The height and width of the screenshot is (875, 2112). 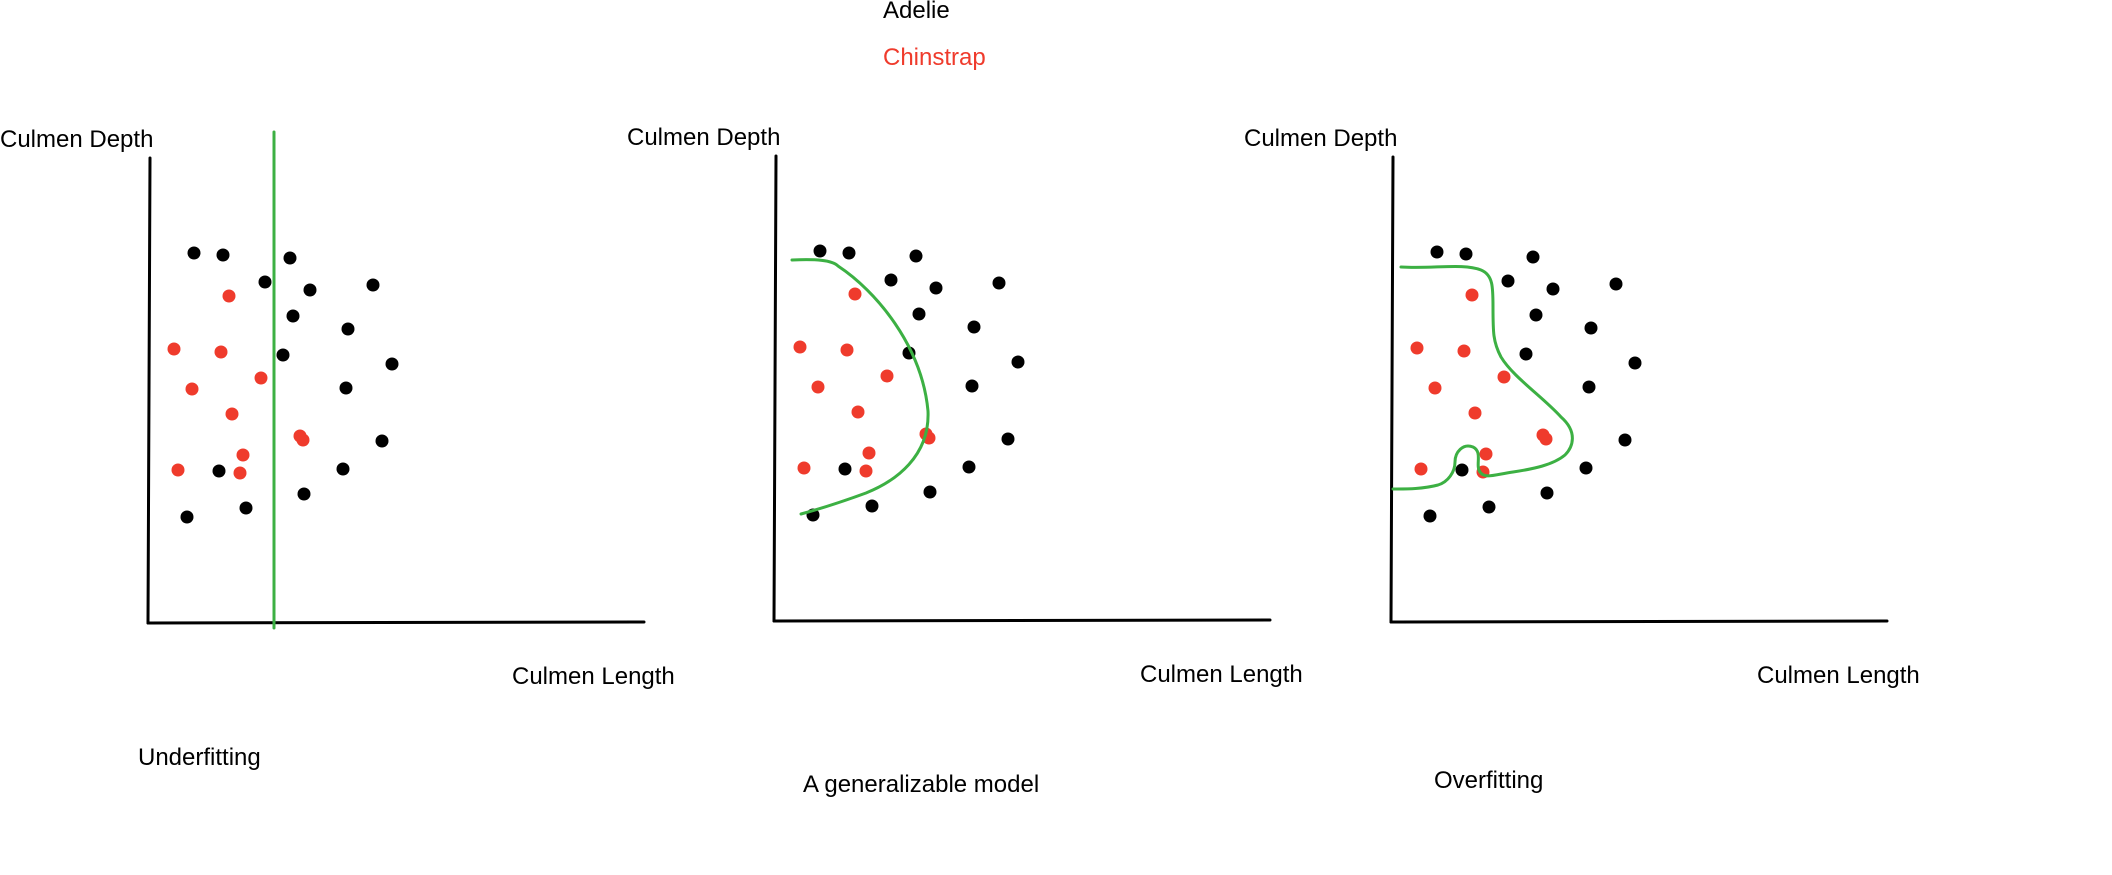 I want to click on overfitting-y-axis-line, so click(x=1392, y=389).